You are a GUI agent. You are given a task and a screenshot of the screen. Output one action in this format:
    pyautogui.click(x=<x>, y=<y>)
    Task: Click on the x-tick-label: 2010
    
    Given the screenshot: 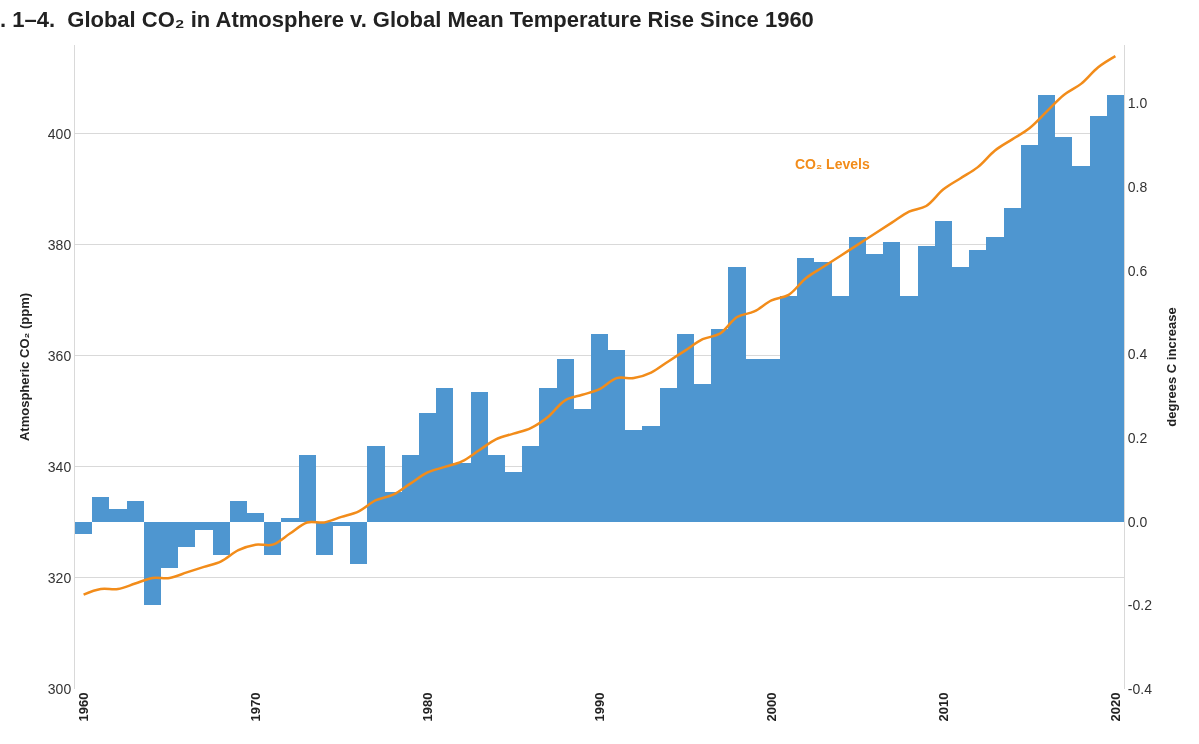 What is the action you would take?
    pyautogui.click(x=943, y=707)
    